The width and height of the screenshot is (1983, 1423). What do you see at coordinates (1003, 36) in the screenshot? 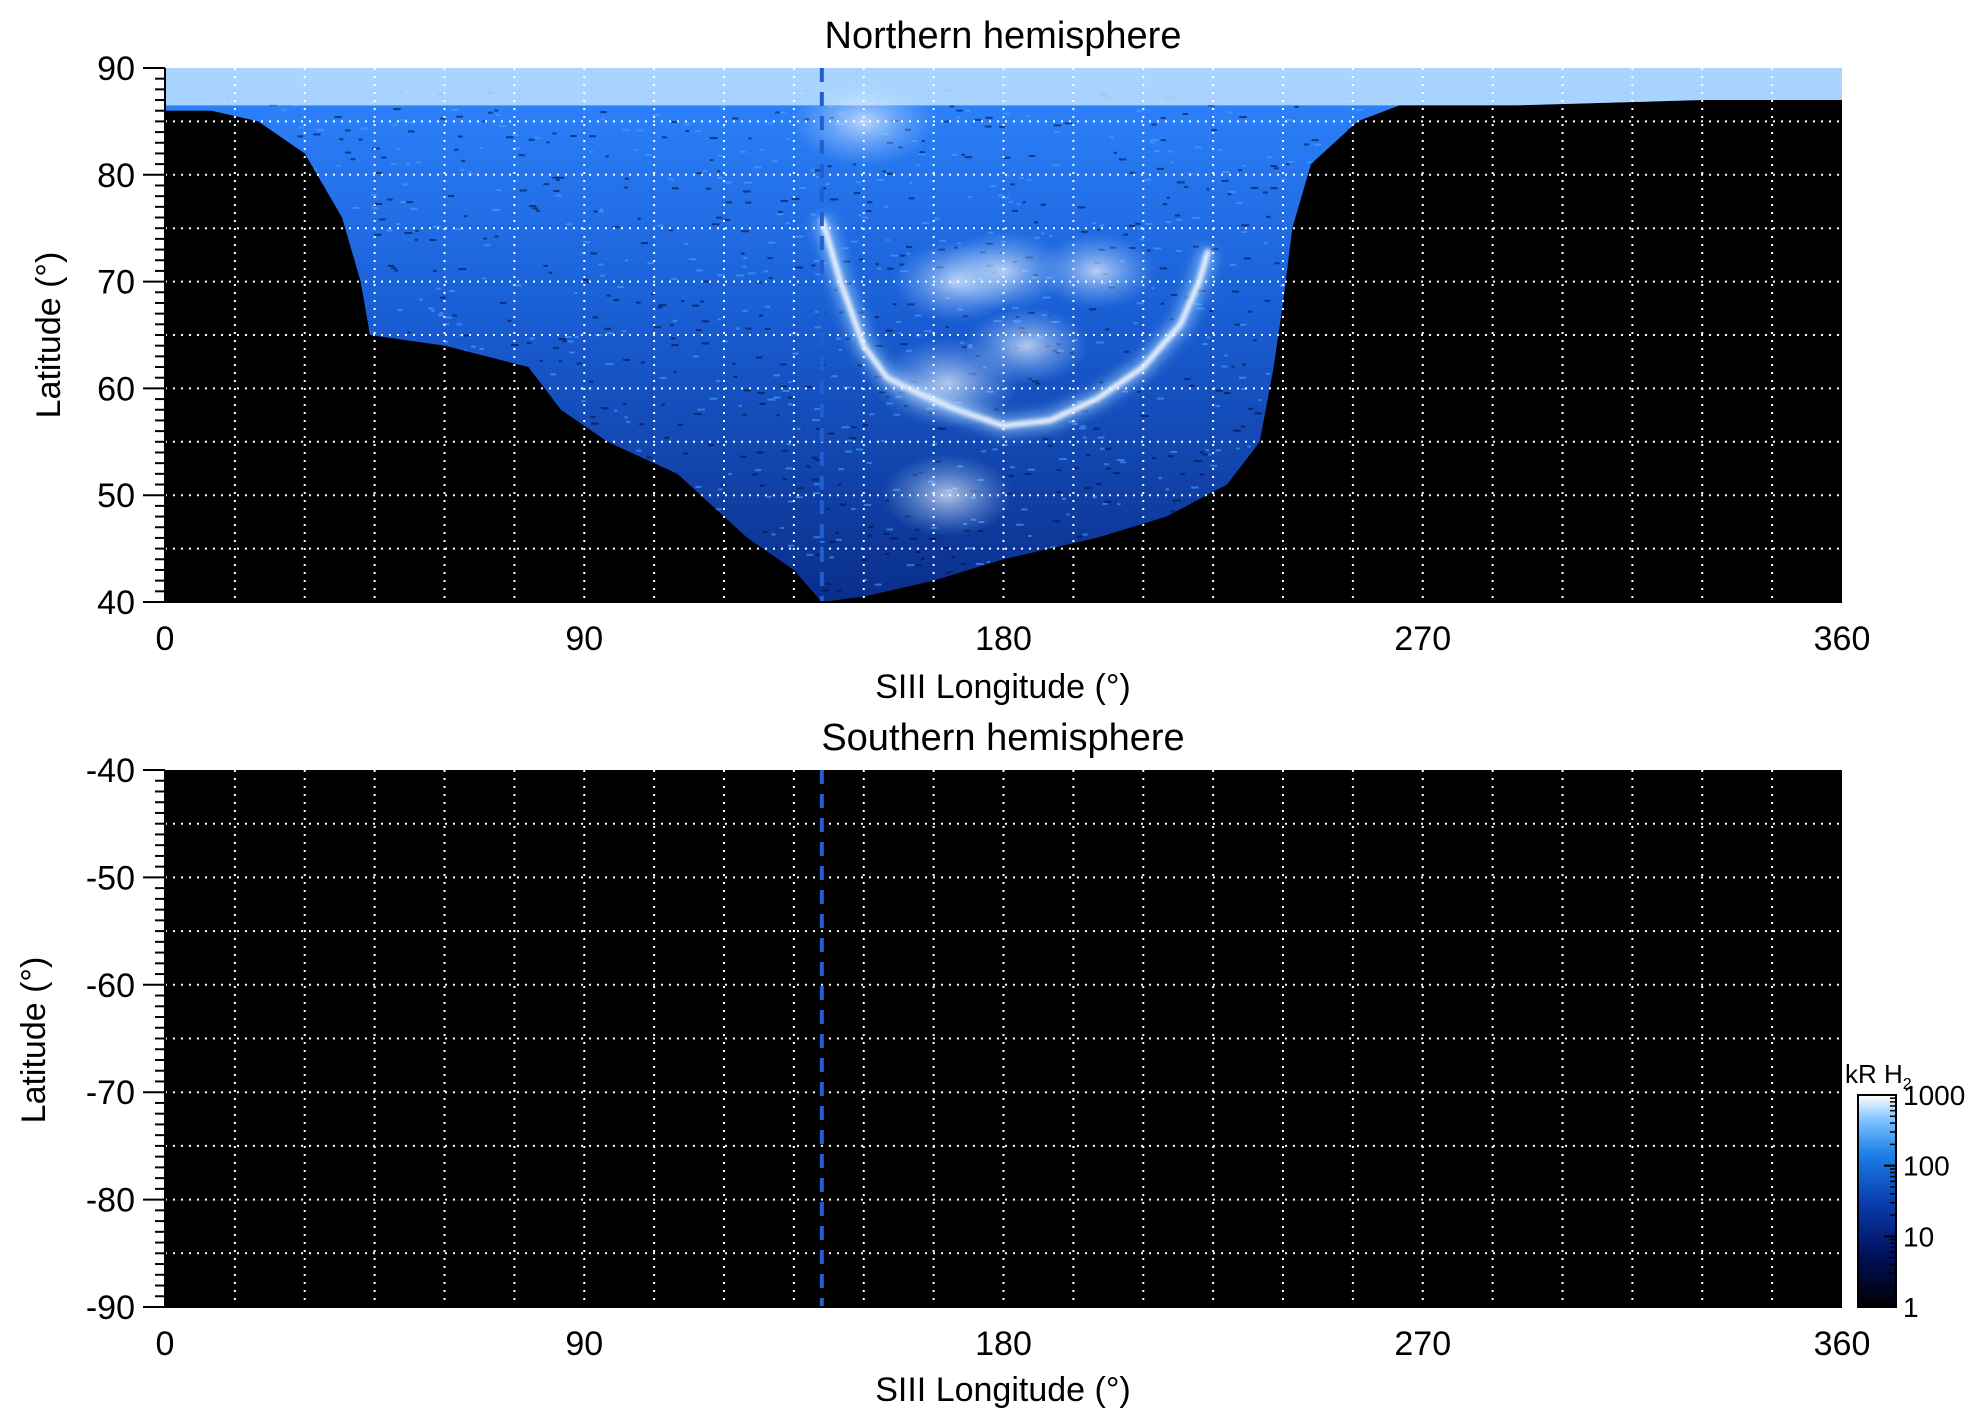
I see `north-title: Northern hemisphere` at bounding box center [1003, 36].